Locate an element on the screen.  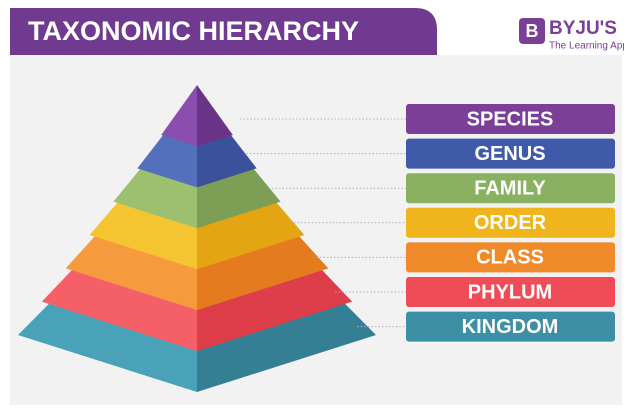
level-label: FAMILY is located at coordinates (510, 188).